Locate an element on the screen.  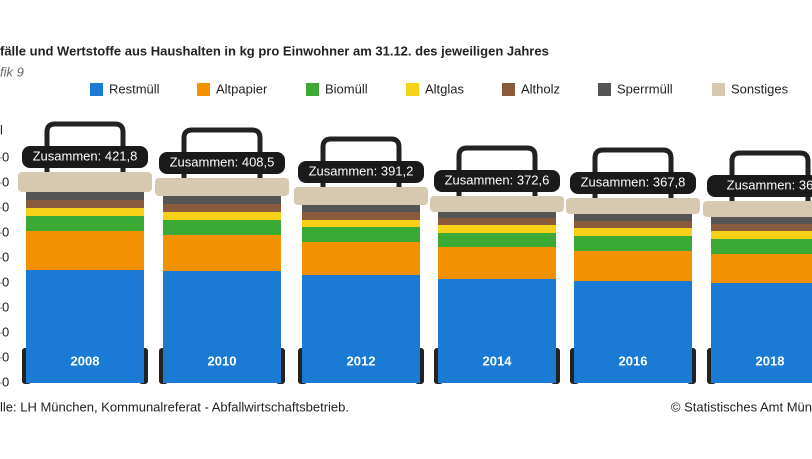
total-label: Zusammen: 408,5 is located at coordinates (222, 161).